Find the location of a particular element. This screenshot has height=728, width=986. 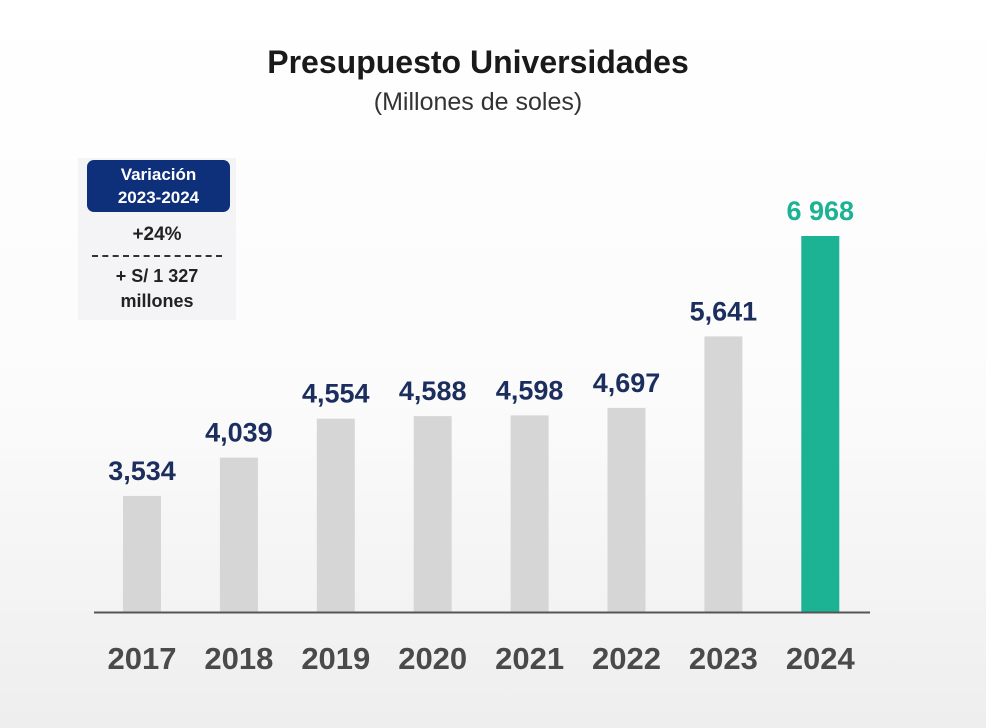

data-label-2019: 4,554 is located at coordinates (336, 394).